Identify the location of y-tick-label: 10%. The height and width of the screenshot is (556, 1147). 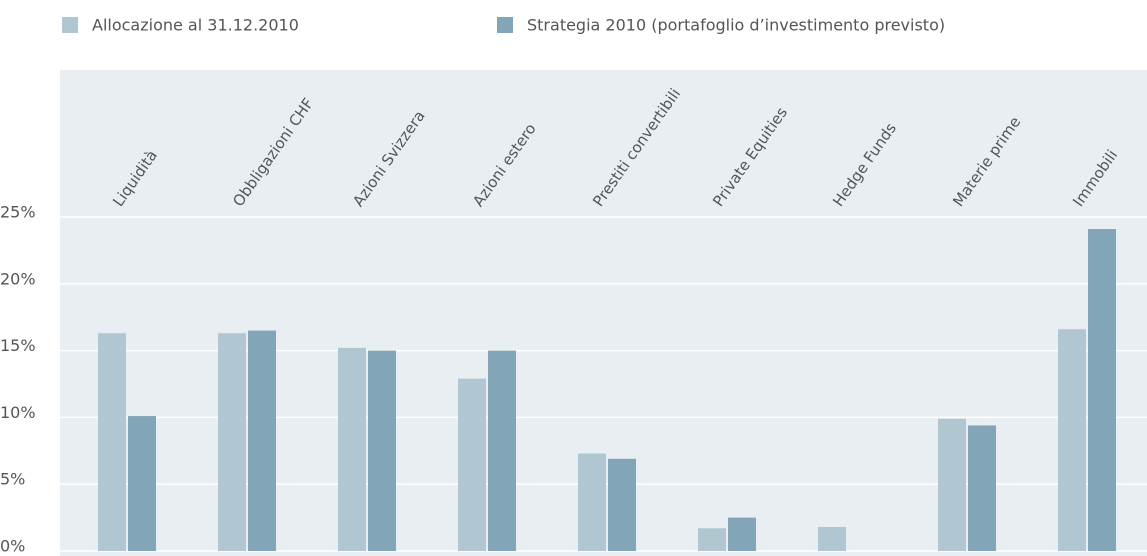
(18, 412).